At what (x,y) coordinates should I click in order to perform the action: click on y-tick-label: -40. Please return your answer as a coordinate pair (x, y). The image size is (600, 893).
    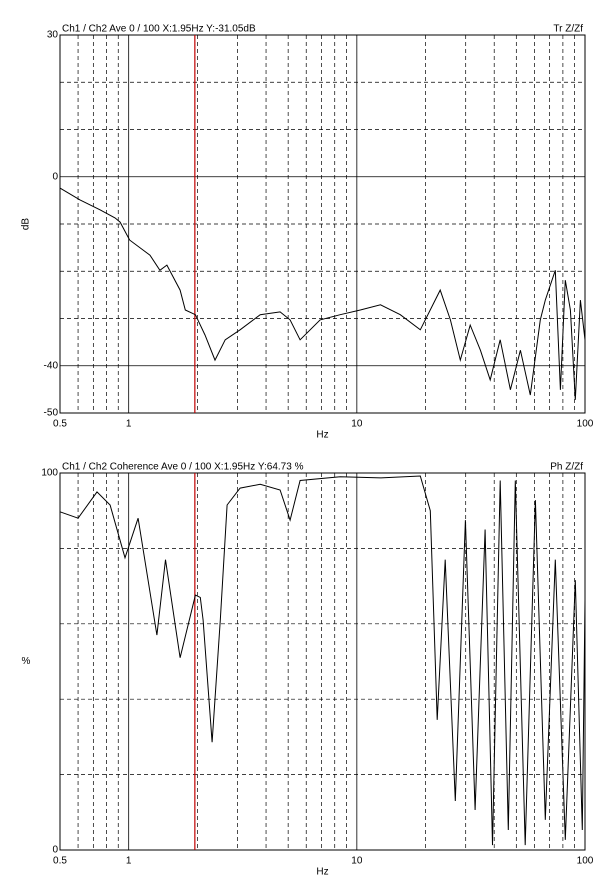
    Looking at the image, I should click on (51, 365).